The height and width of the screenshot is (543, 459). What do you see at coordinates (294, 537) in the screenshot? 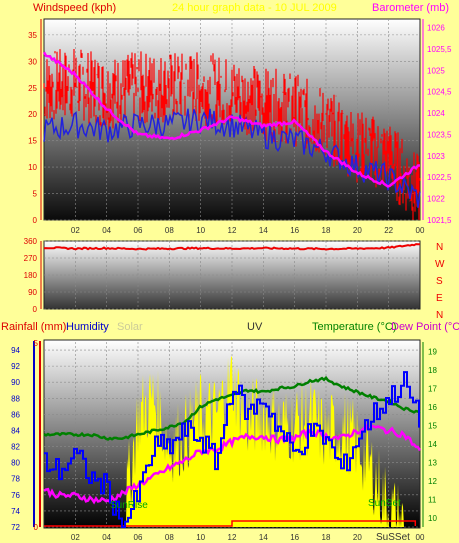
I see `lower-x-label: 16` at bounding box center [294, 537].